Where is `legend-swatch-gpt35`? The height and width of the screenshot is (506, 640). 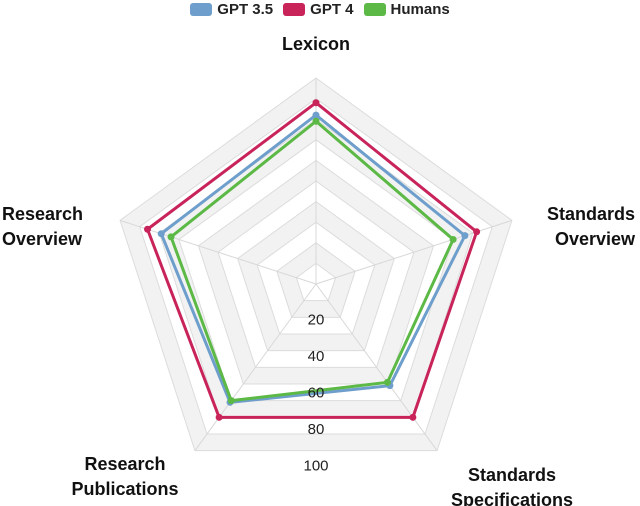
legend-swatch-gpt35 is located at coordinates (201, 9).